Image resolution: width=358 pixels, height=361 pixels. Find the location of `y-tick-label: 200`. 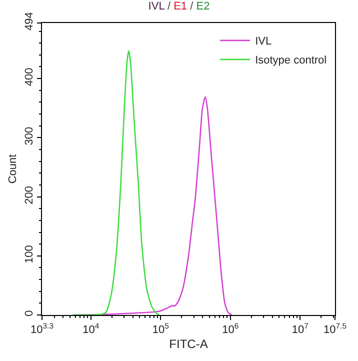

y-tick-label: 200 is located at coordinates (30, 195).